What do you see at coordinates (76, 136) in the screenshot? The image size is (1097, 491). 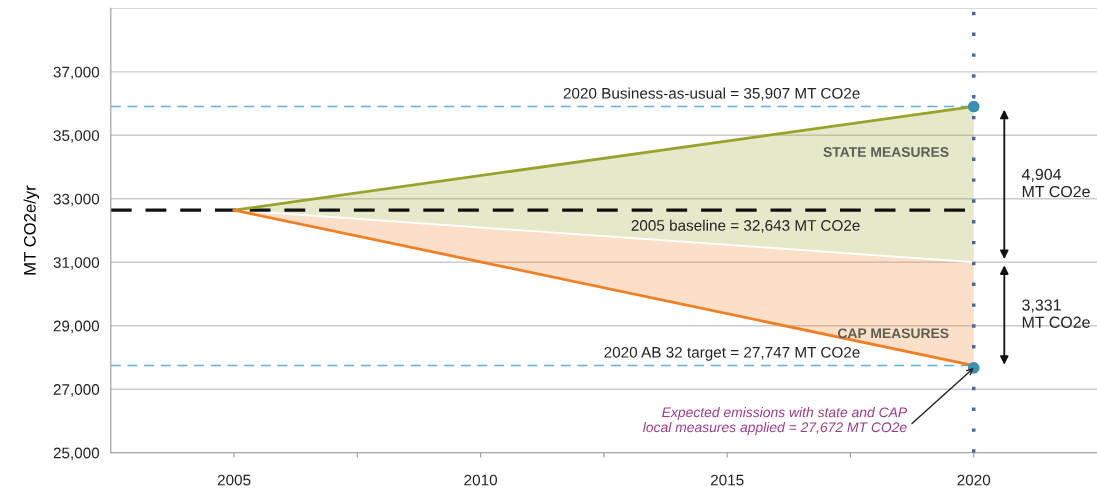 I see `y-tick-label: 35,000` at bounding box center [76, 136].